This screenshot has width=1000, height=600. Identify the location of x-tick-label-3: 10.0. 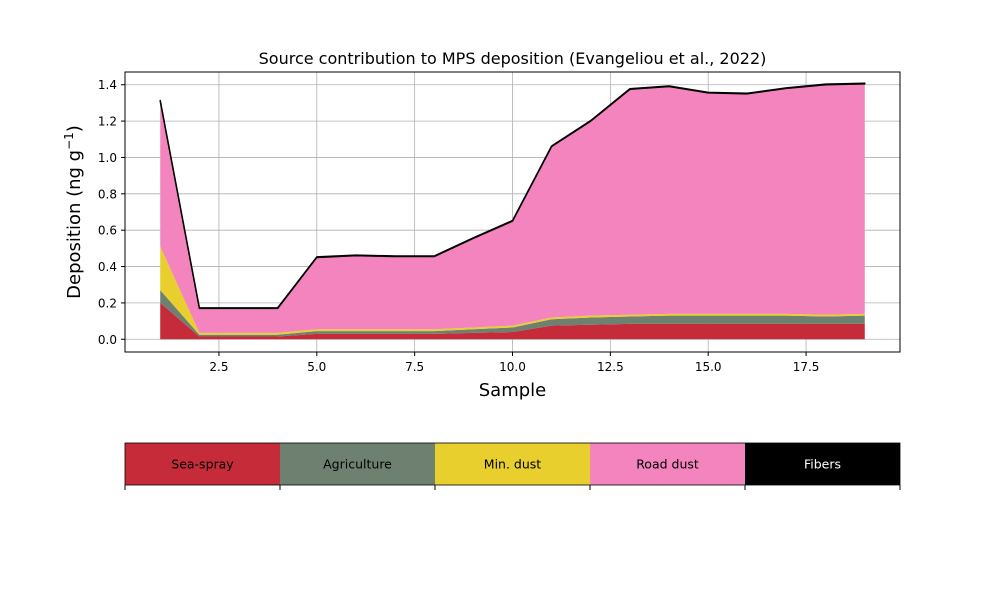
(512, 367).